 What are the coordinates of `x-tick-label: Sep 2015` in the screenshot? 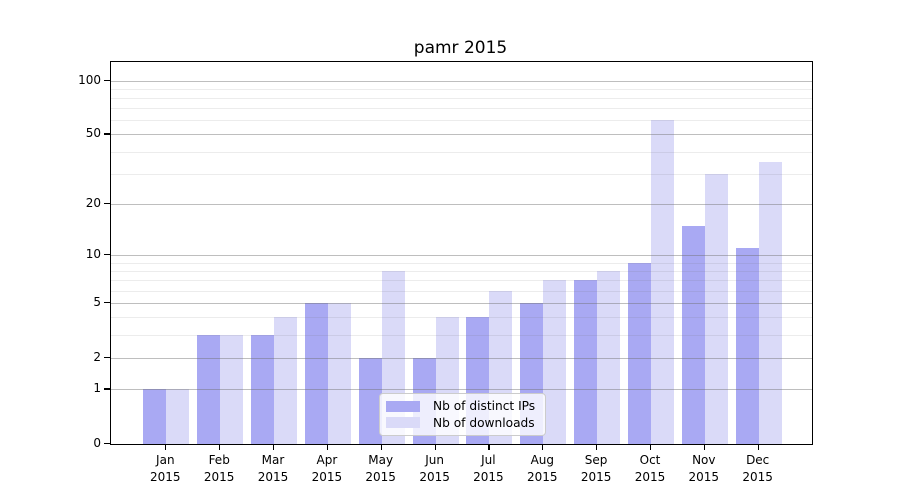 It's located at (596, 468).